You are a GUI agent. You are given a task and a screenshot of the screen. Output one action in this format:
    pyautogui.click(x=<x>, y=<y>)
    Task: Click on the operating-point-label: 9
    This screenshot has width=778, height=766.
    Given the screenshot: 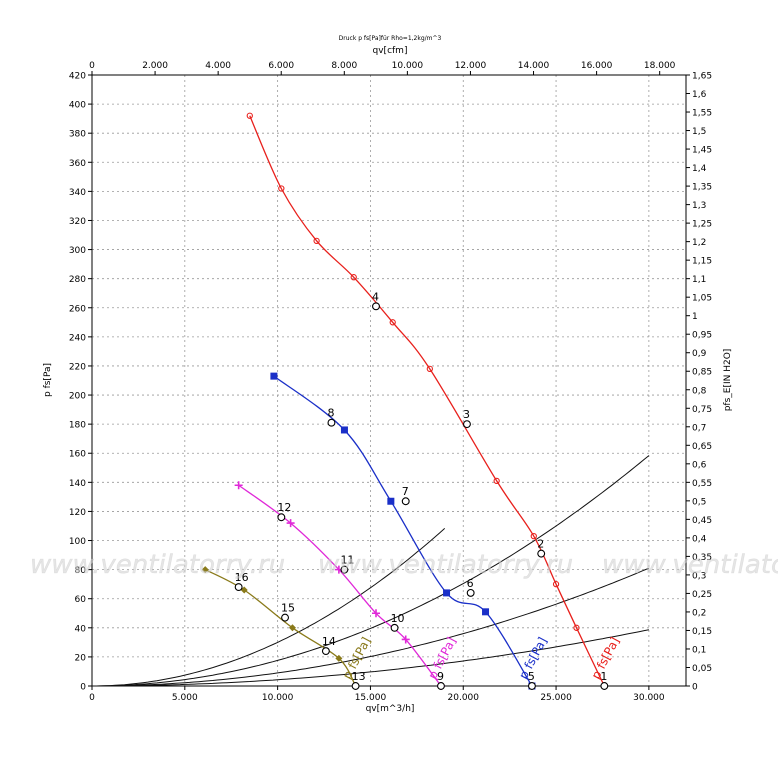 What is the action you would take?
    pyautogui.click(x=440, y=676)
    